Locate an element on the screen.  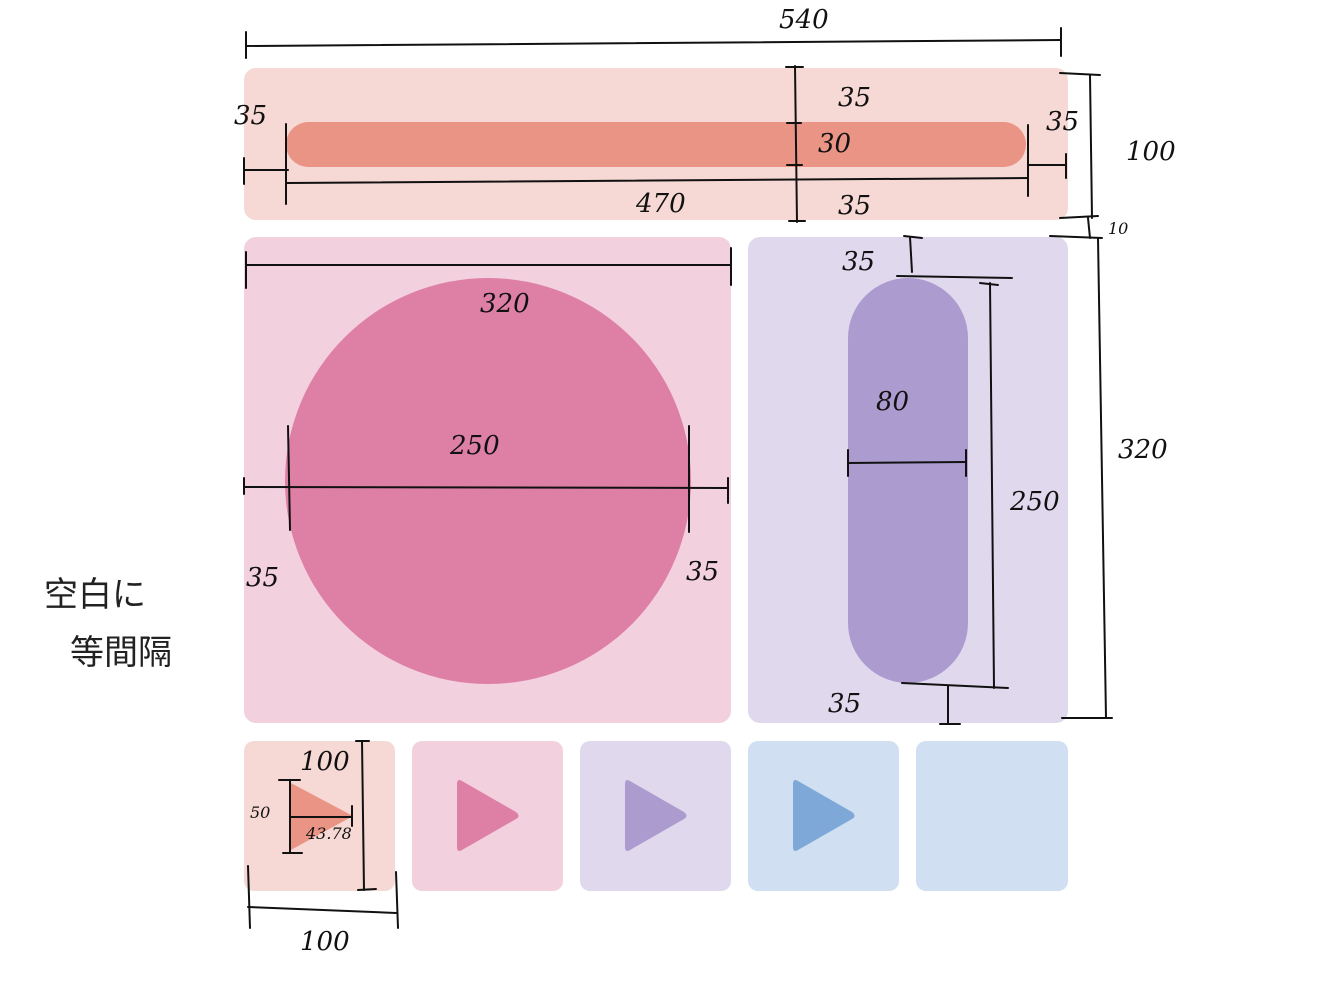
label-capsule-height: 250 is located at coordinates (1034, 502).